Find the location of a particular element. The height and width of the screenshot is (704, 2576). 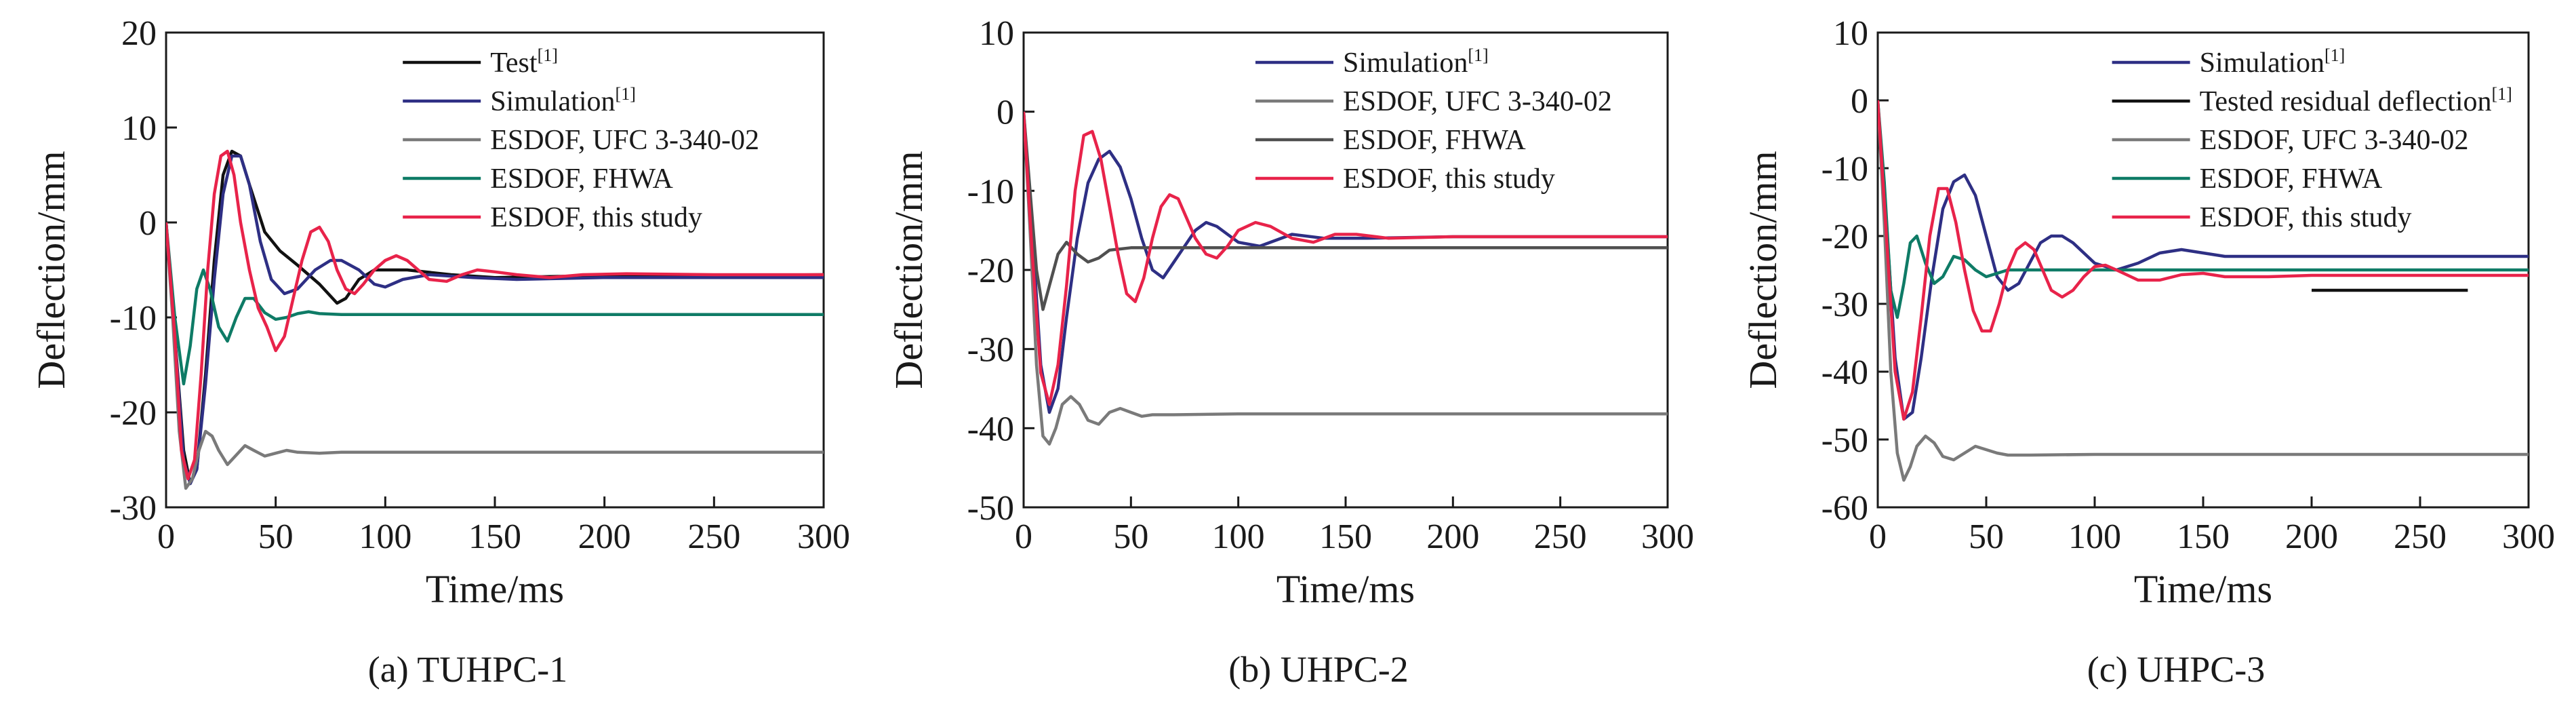

y-tick-label: -60 is located at coordinates (1845, 508).